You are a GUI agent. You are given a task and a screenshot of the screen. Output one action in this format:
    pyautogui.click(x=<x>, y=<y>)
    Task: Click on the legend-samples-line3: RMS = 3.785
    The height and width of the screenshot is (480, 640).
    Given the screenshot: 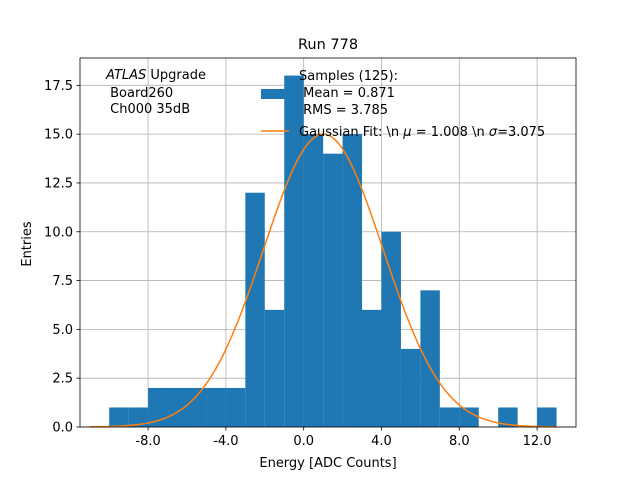 What is the action you would take?
    pyautogui.click(x=343, y=110)
    